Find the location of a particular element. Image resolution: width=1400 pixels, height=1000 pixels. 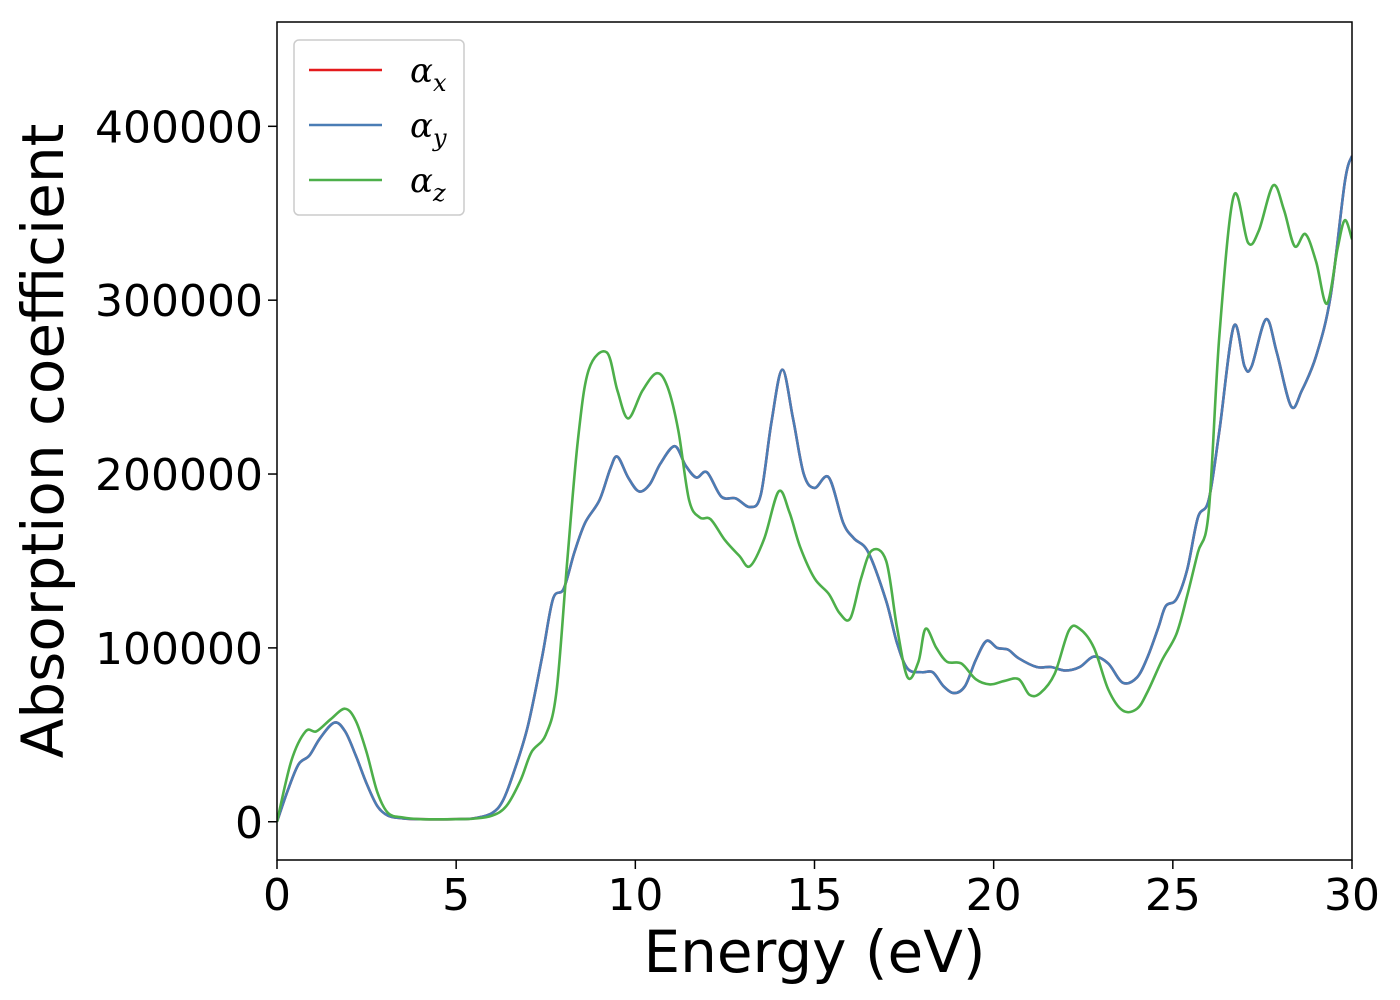

x-axis-label: Energy (eV) is located at coordinates (814, 952).